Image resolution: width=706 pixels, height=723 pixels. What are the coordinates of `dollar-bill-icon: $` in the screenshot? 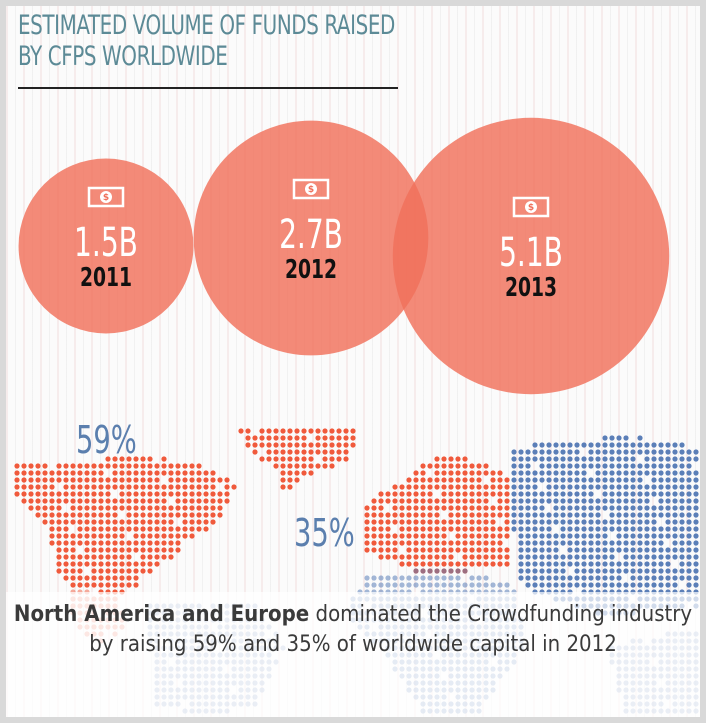 It's located at (531, 207).